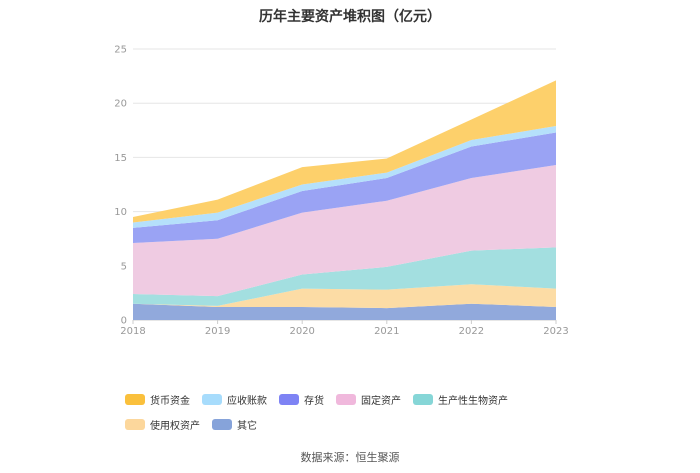 The height and width of the screenshot is (473, 700). I want to click on legend-item: 使用权资产, so click(162, 424).